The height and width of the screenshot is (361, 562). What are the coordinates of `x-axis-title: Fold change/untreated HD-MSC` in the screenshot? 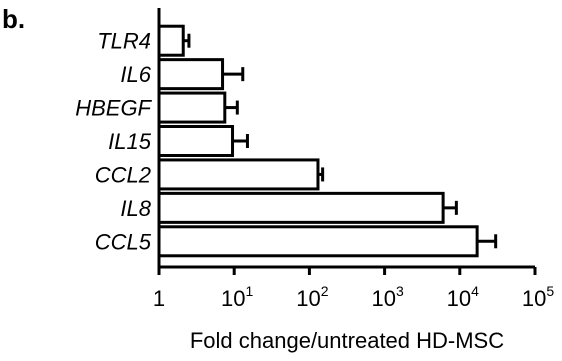 It's located at (347, 340).